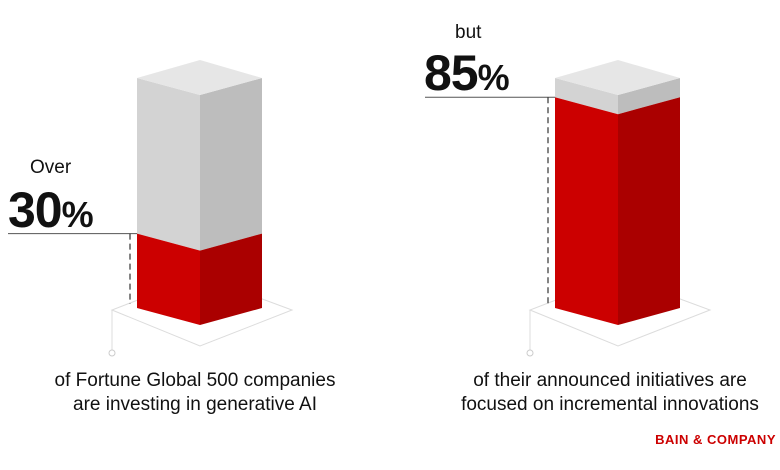 The height and width of the screenshot is (470, 780). I want to click on bar-2-fill-side, so click(649, 211).